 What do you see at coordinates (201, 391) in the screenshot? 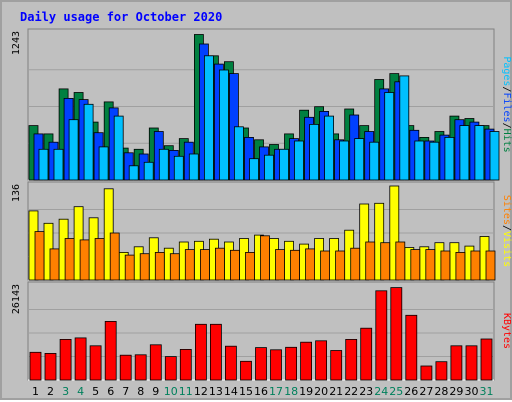
I see `x-tick-label-day-12: 12` at bounding box center [201, 391].